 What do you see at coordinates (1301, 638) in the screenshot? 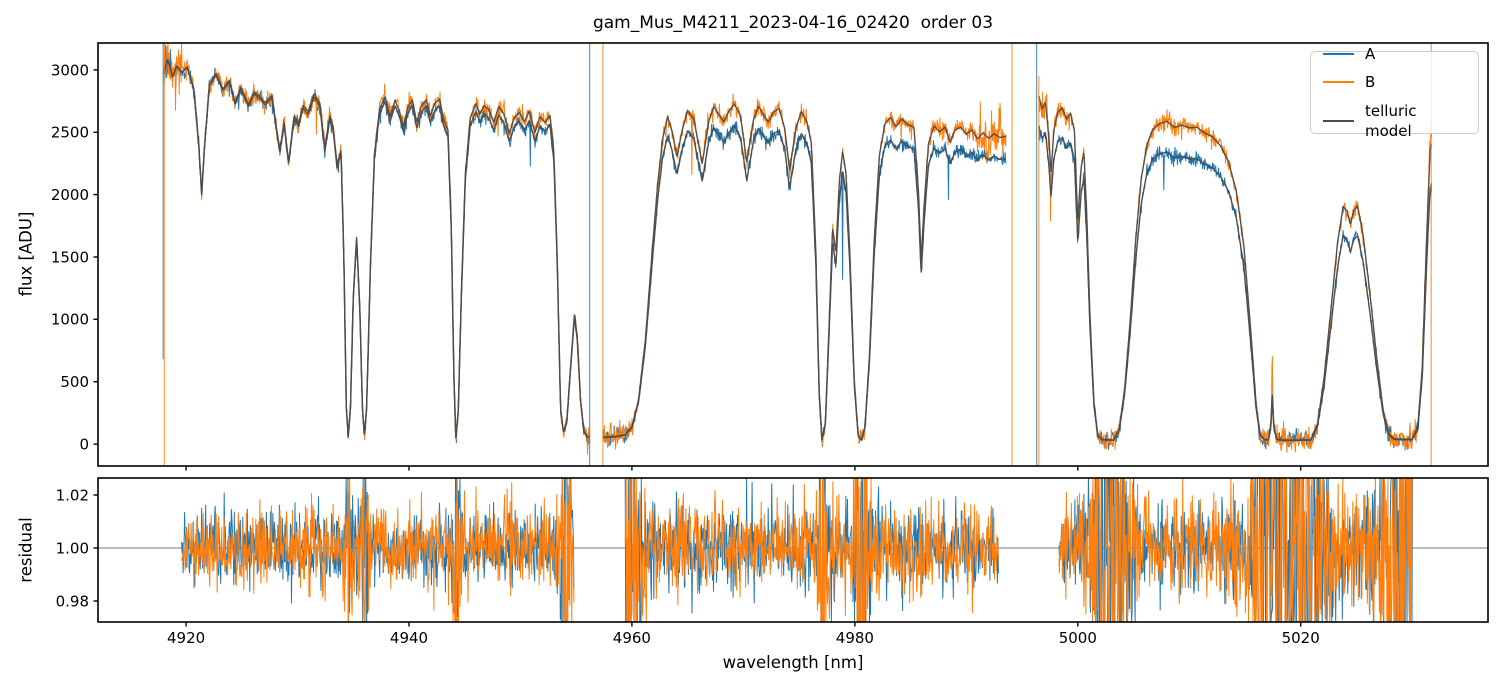
I see `x-tick-label: 5020` at bounding box center [1301, 638].